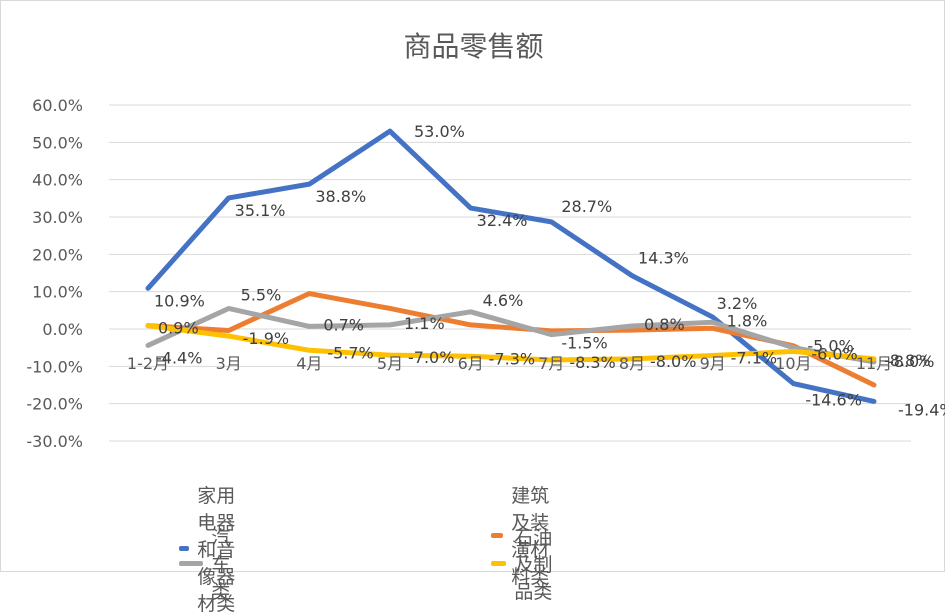 This screenshot has width=945, height=616. What do you see at coordinates (834, 353) in the screenshot?
I see `data-label: -6.0%` at bounding box center [834, 353].